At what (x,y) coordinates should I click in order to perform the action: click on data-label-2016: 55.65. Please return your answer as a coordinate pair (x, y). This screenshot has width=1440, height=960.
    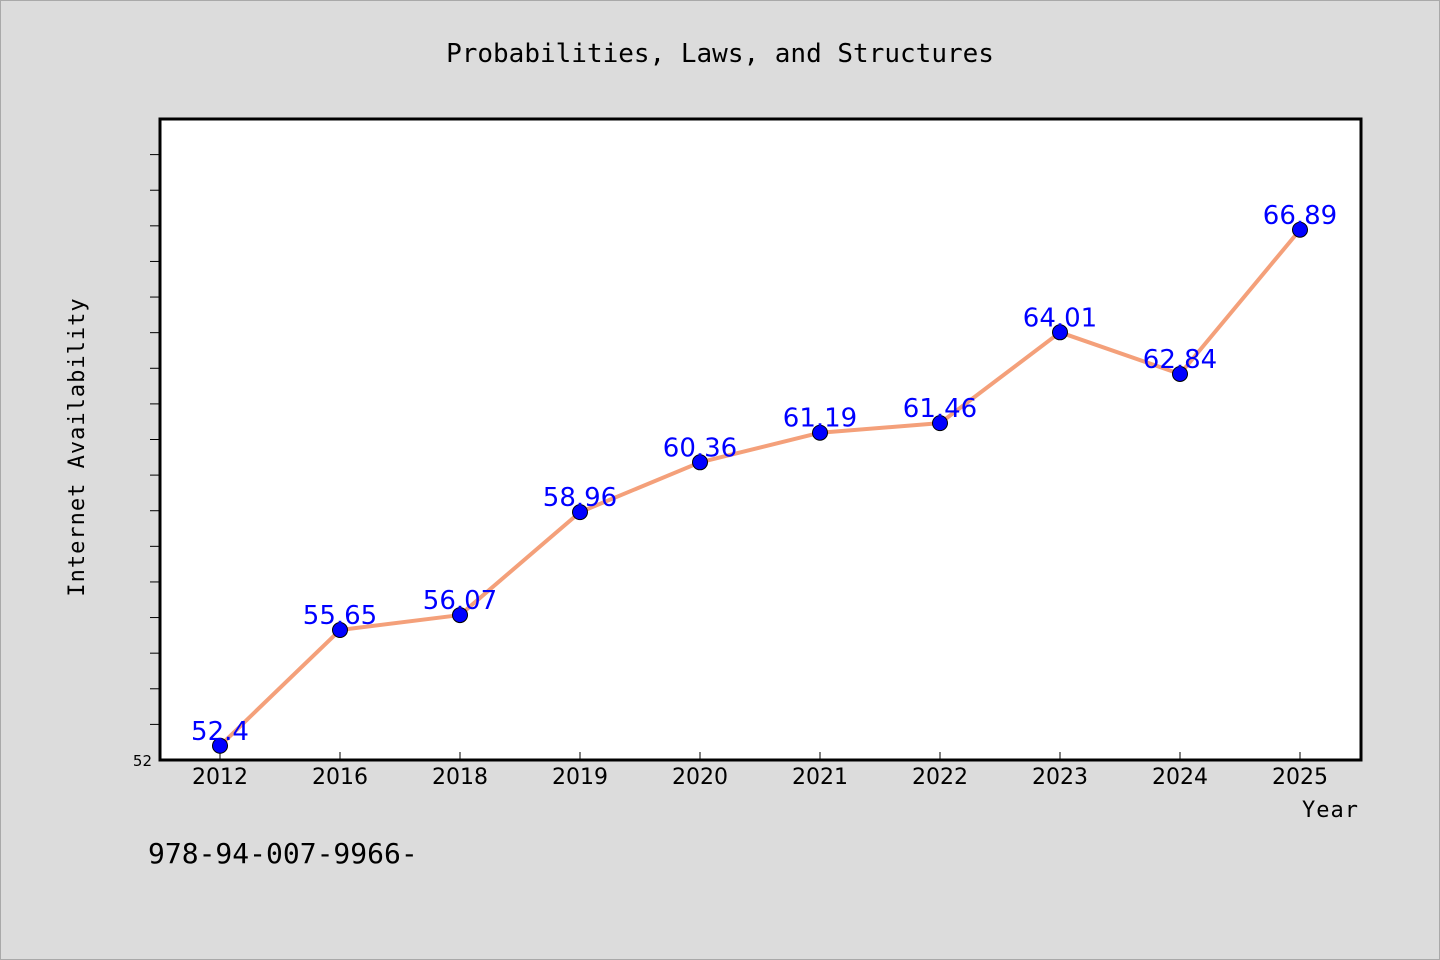
    Looking at the image, I should click on (340, 616).